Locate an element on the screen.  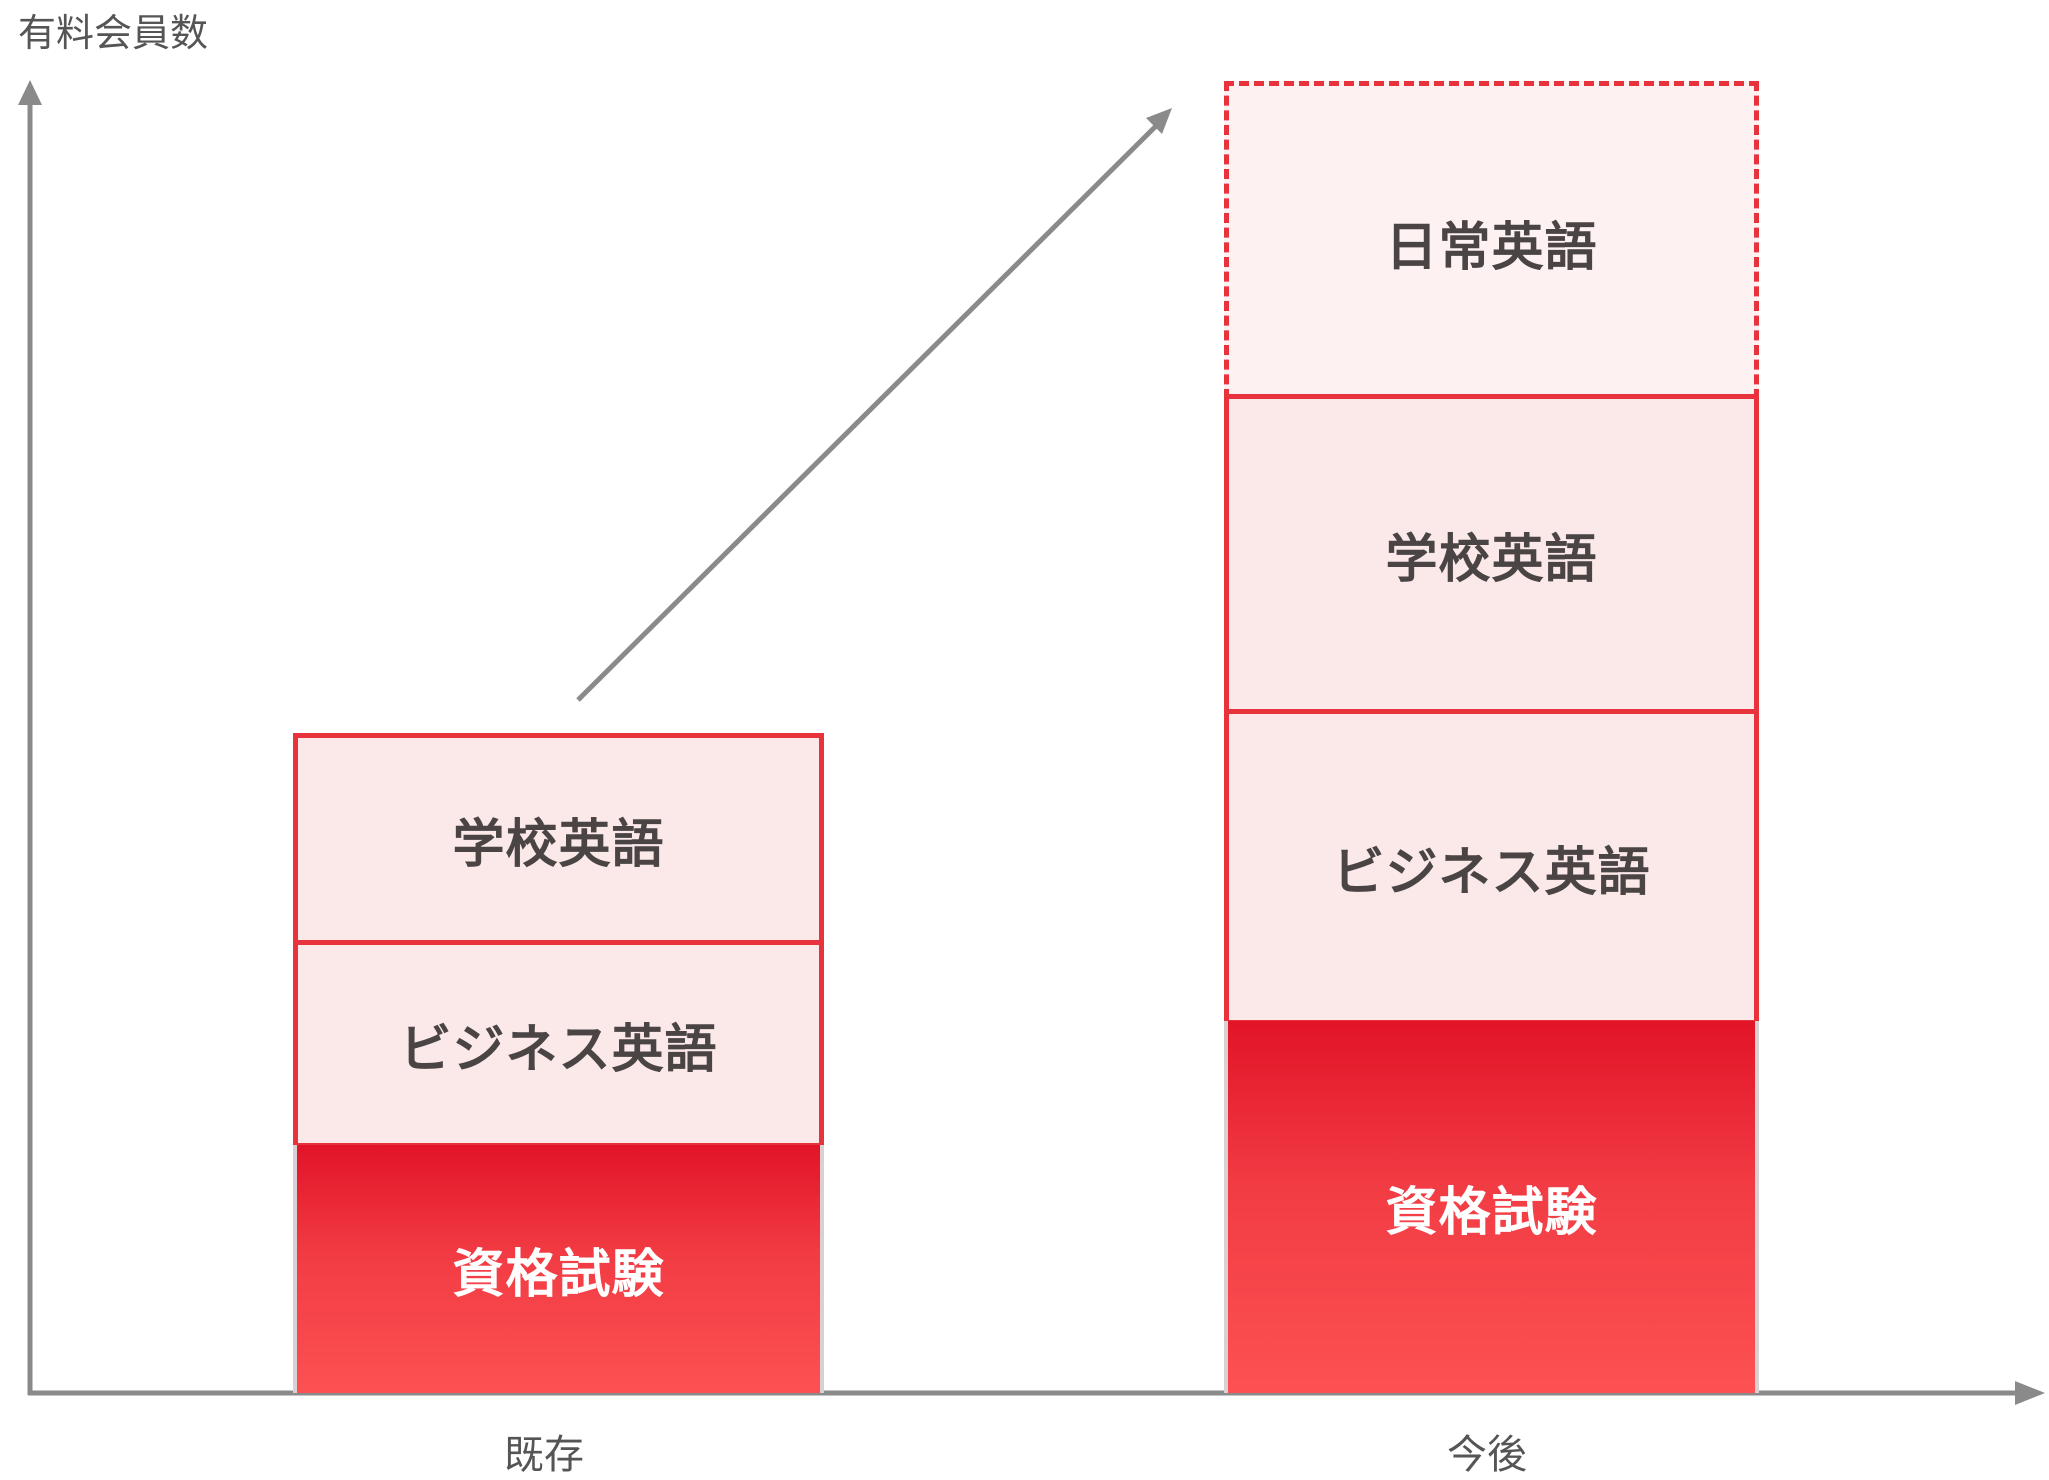
segment-daily-english: 日常英語 is located at coordinates (1491, 240).